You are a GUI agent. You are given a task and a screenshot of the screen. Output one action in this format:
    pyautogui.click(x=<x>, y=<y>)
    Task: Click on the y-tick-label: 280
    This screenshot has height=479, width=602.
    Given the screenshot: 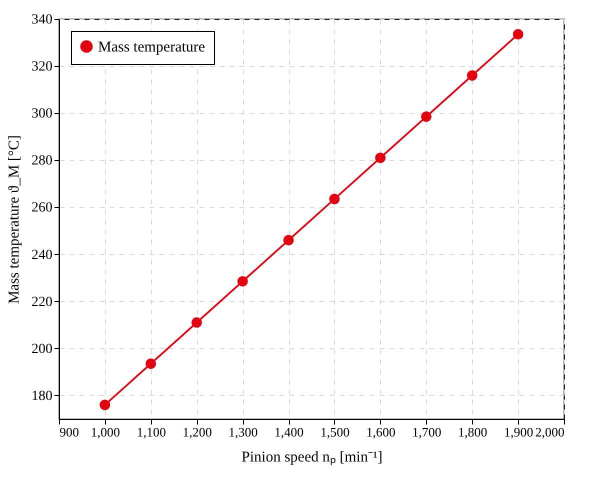 What is the action you would take?
    pyautogui.click(x=42, y=161)
    